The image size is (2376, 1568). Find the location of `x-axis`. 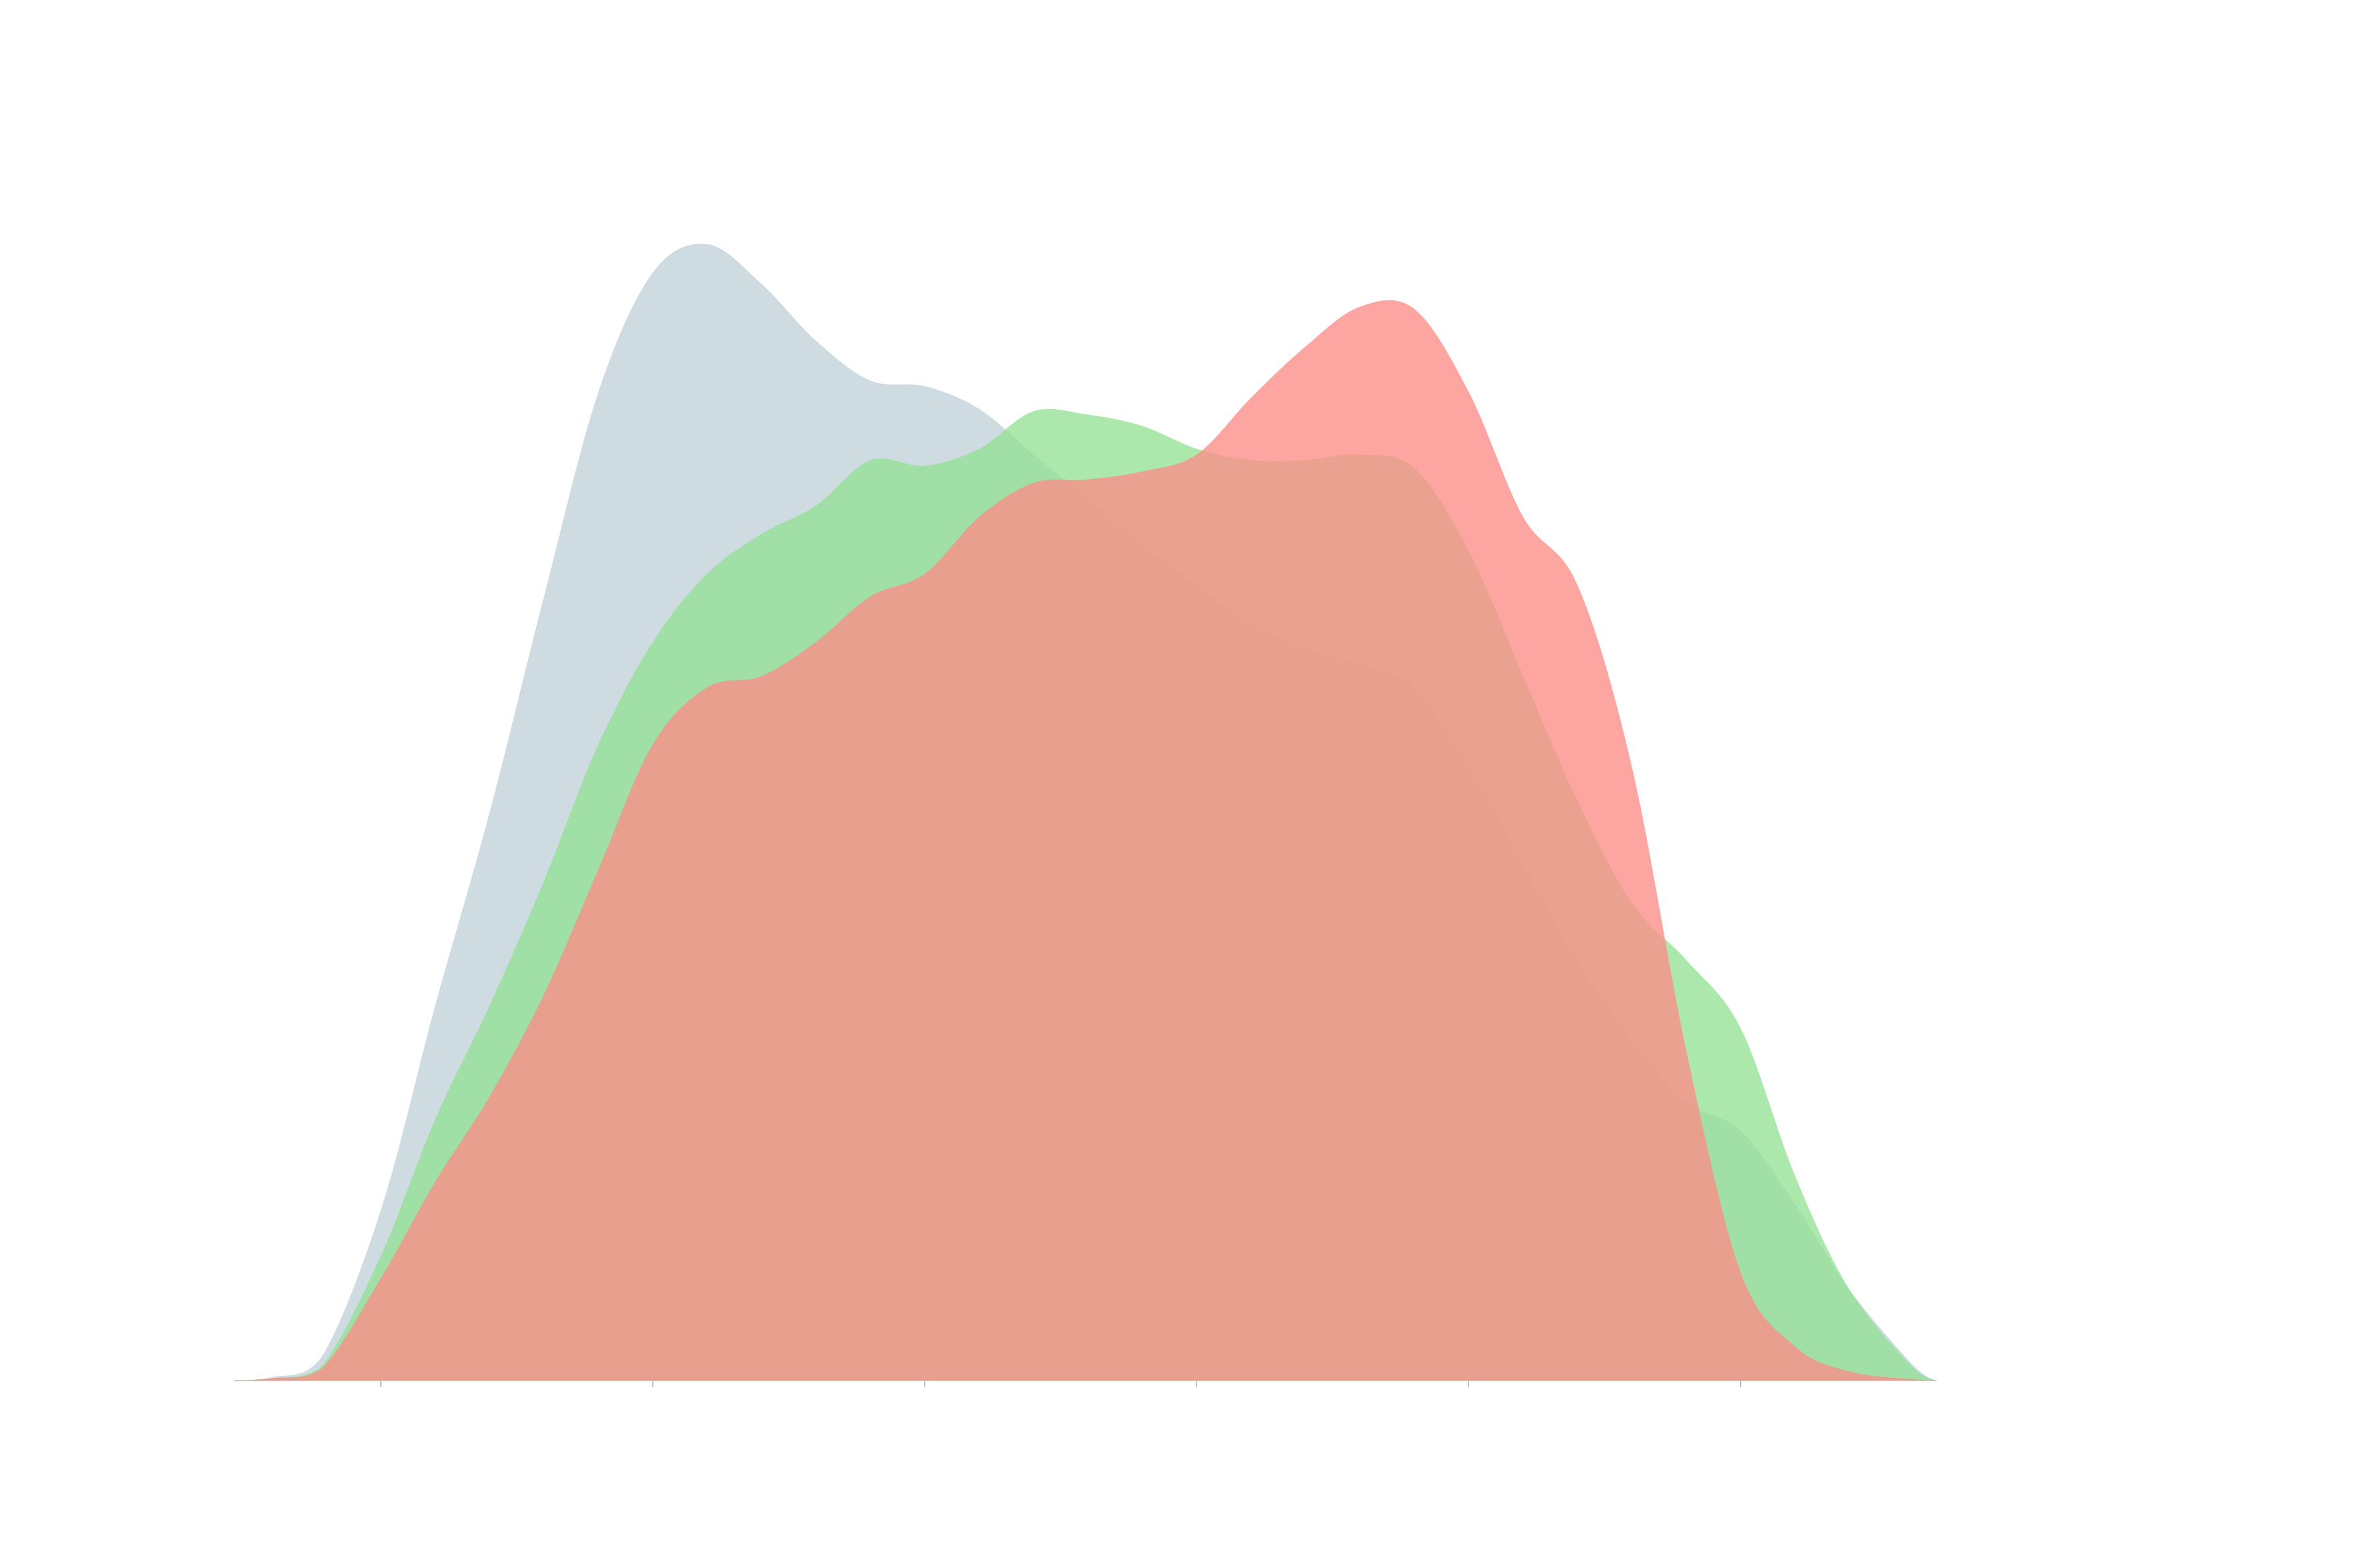

x-axis is located at coordinates (1085, 1383).